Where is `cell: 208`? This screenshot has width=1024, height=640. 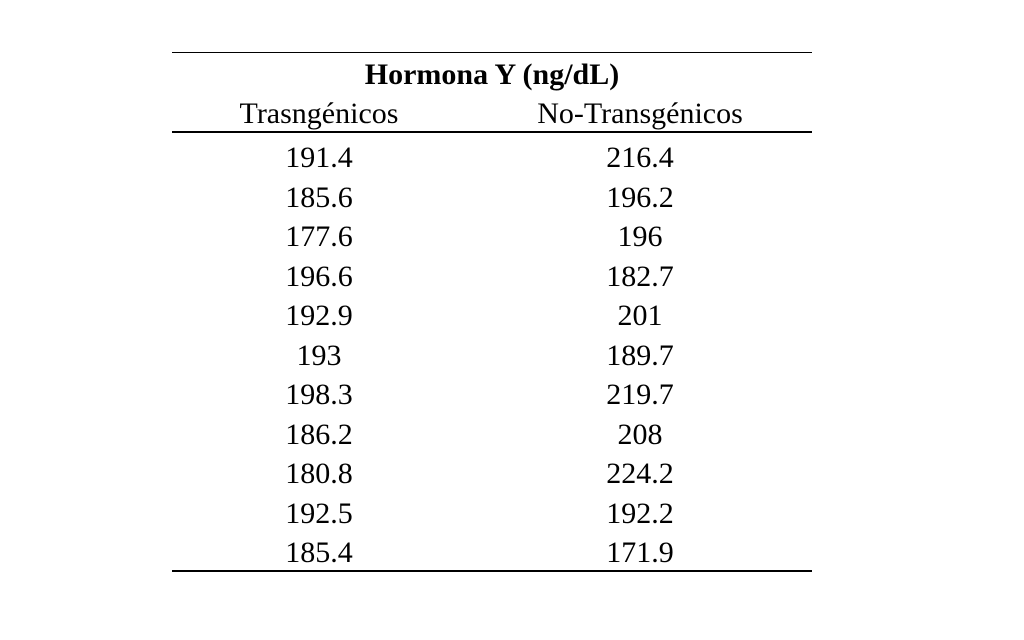 cell: 208 is located at coordinates (640, 434).